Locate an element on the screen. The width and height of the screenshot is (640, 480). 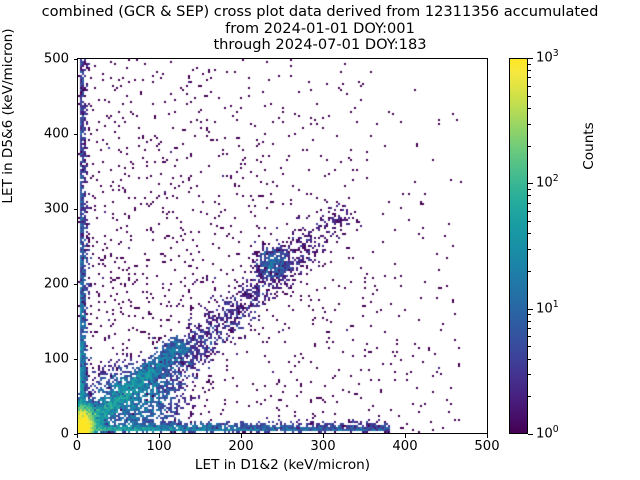
x-tick-label: 100 is located at coordinates (159, 446).